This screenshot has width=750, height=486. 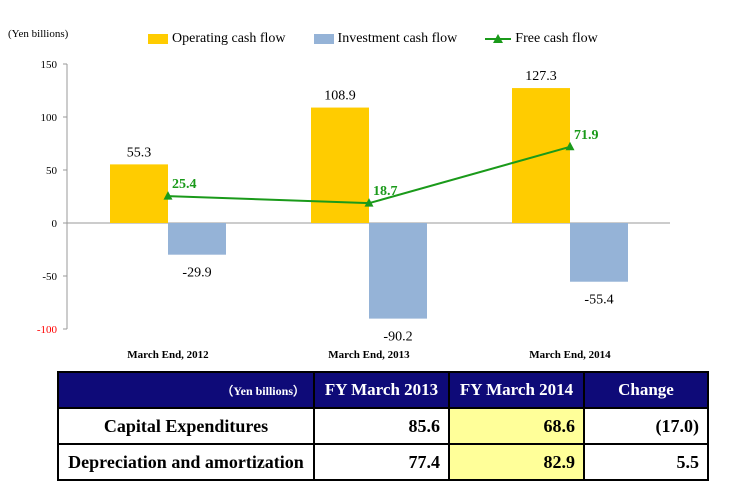 What do you see at coordinates (397, 38) in the screenshot?
I see `legend-label-investment: Investment cash flow` at bounding box center [397, 38].